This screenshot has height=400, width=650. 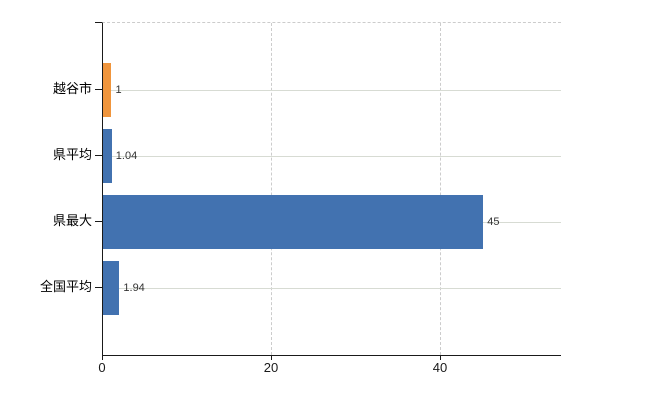 I want to click on bar-value-label: 1.94, so click(x=134, y=288).